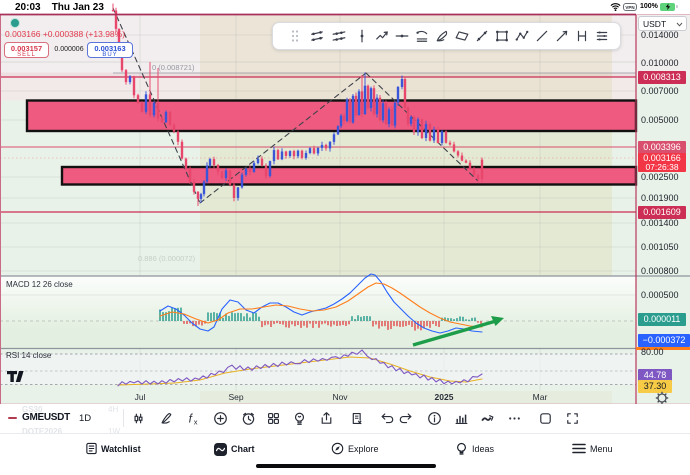  Describe the element at coordinates (39, 284) in the screenshot. I see `svg-text: MACD 12 26 close` at that location.